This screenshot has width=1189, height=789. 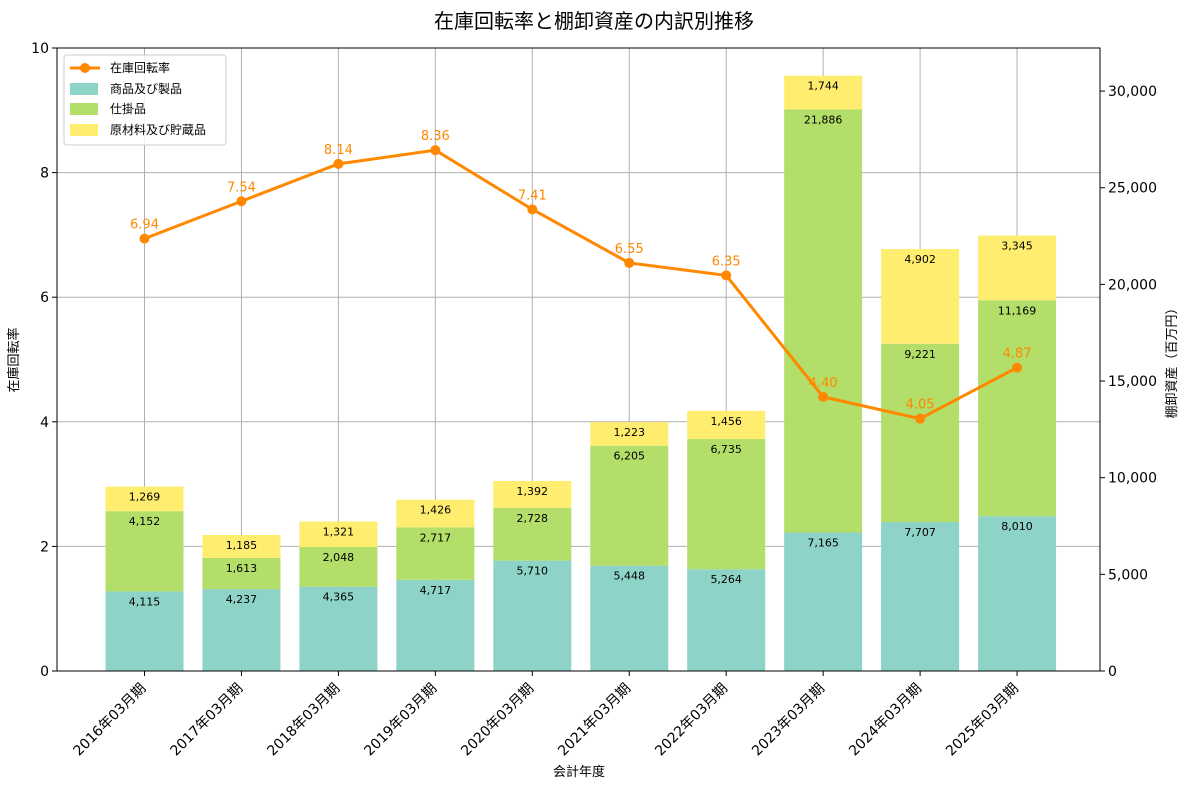 What do you see at coordinates (85, 68) in the screenshot?
I see `legend-line-marker` at bounding box center [85, 68].